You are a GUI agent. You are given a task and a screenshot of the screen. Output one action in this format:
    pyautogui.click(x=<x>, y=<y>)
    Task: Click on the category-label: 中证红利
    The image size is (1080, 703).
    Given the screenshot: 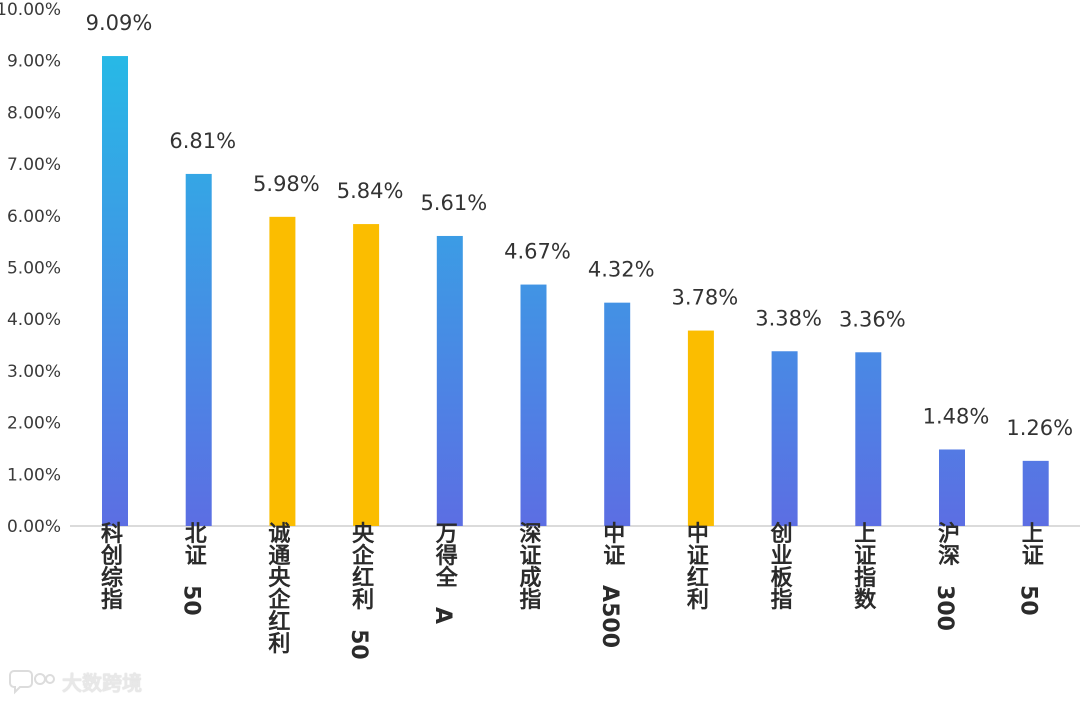 What is the action you would take?
    pyautogui.click(x=698, y=567)
    